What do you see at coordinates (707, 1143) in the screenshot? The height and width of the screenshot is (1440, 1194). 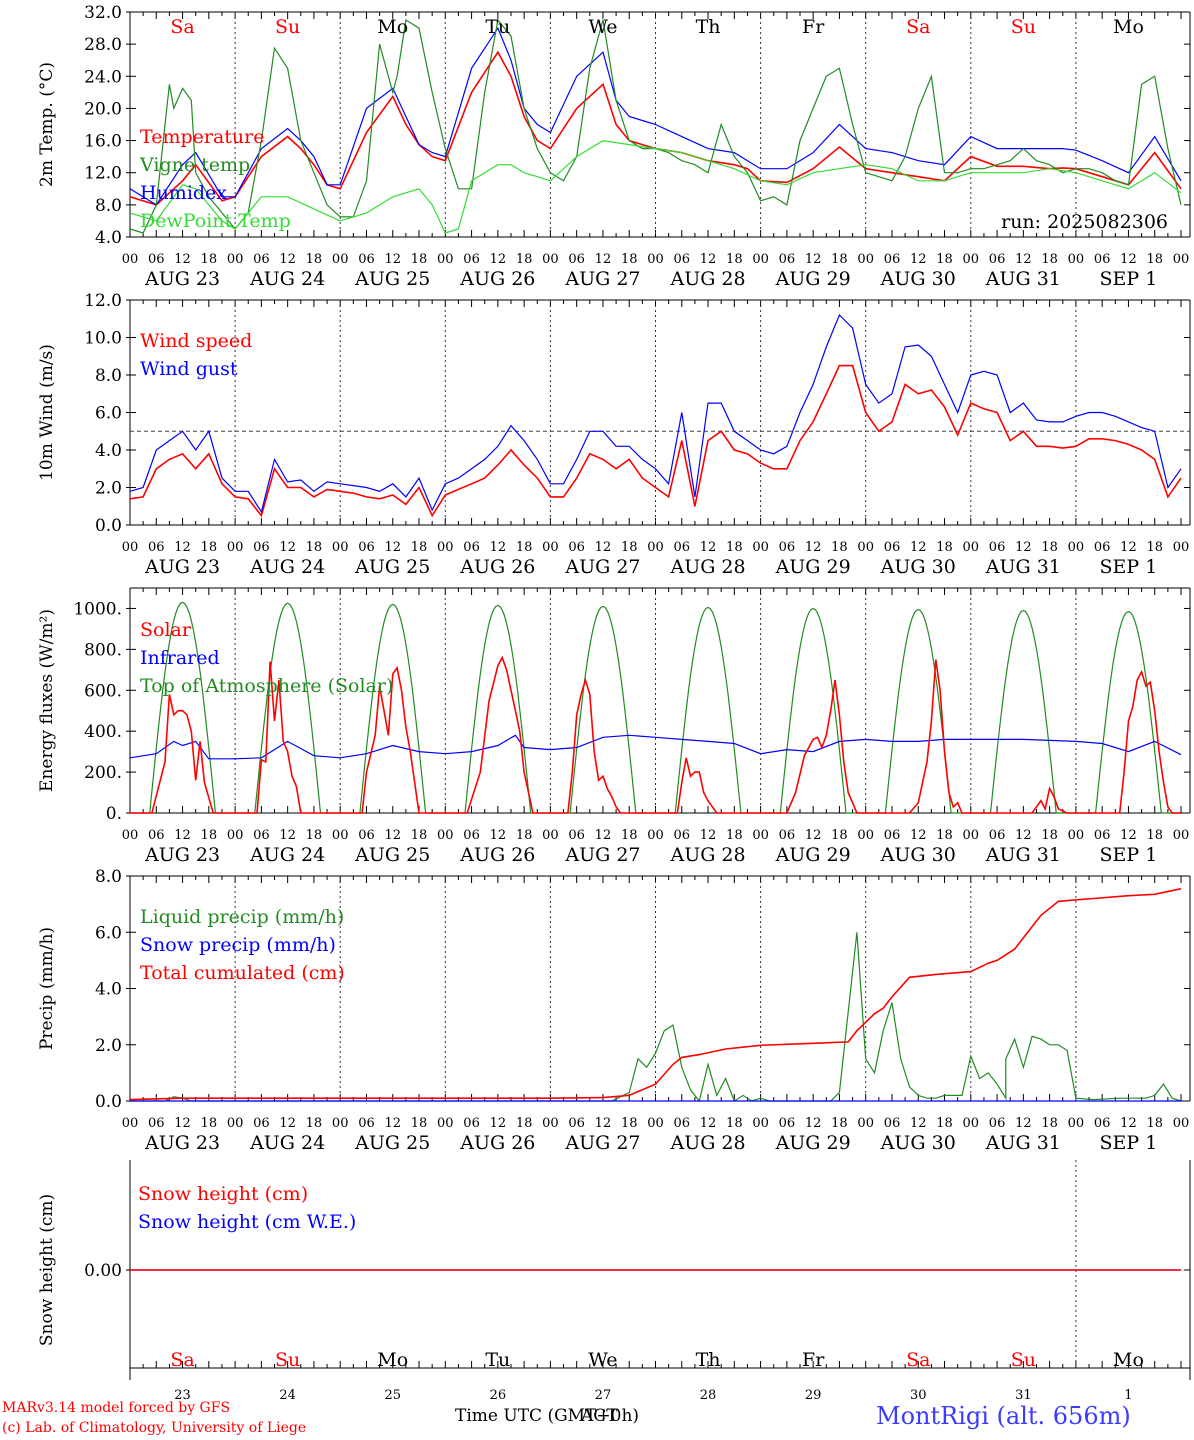 I see `x-date-label: AUG 28` at bounding box center [707, 1143].